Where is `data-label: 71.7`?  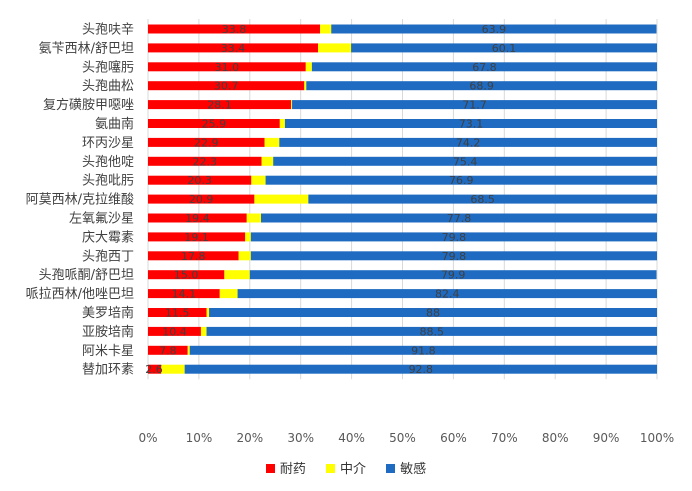
data-label: 71.7 is located at coordinates (474, 105).